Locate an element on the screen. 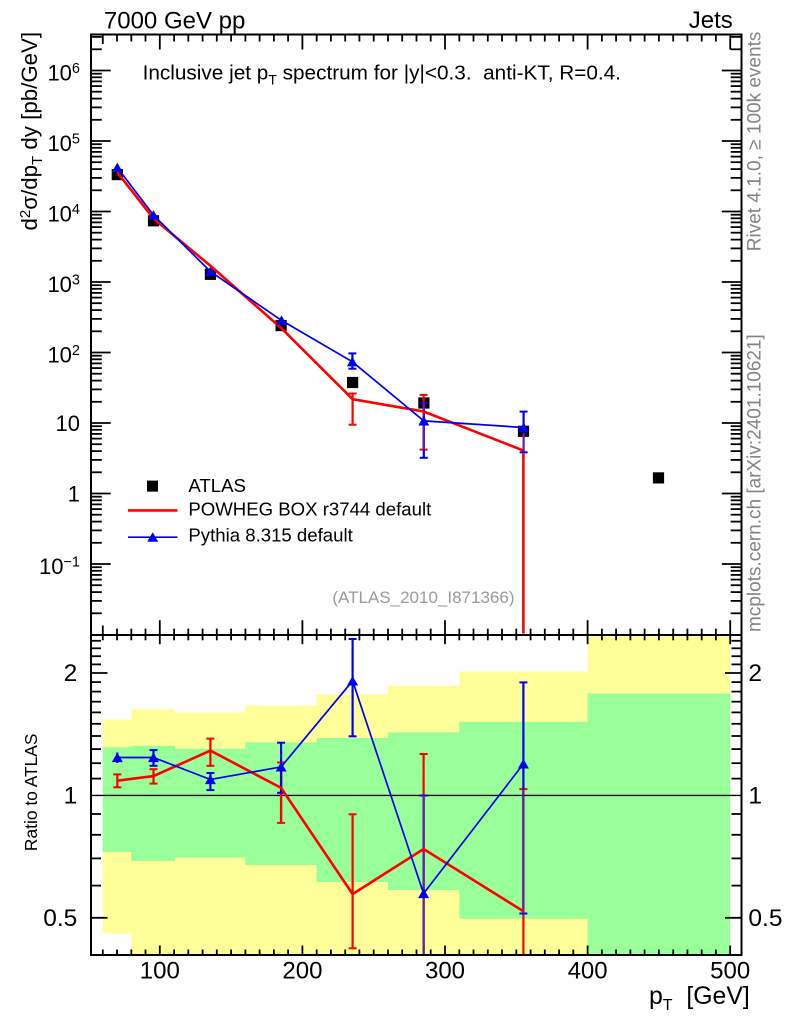 This screenshot has height=1024, width=786. svg-text: ATLAS is located at coordinates (217, 485).